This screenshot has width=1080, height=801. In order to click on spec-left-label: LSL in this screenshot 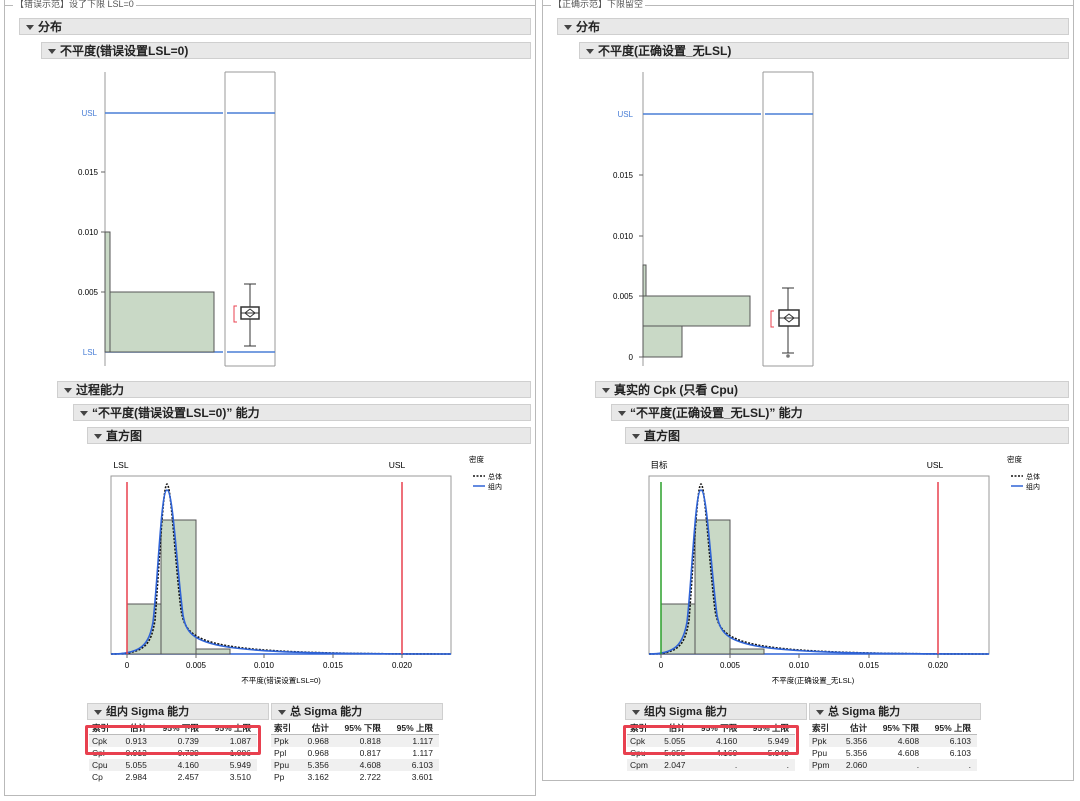, I will do `click(120, 465)`.